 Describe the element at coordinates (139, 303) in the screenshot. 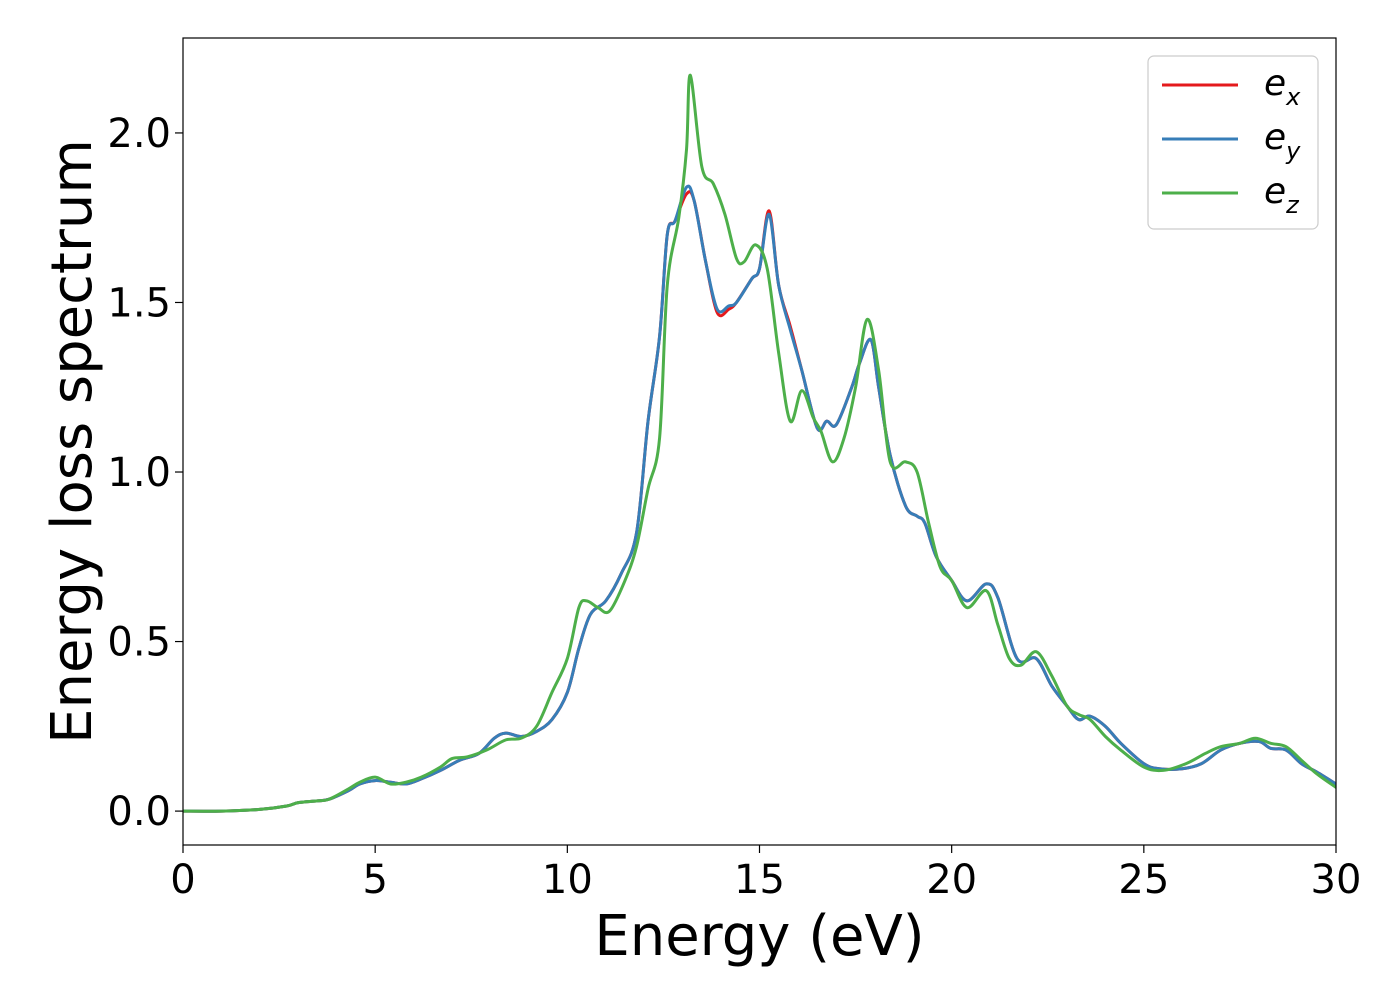

I see `y-tick-label: 1.5` at that location.